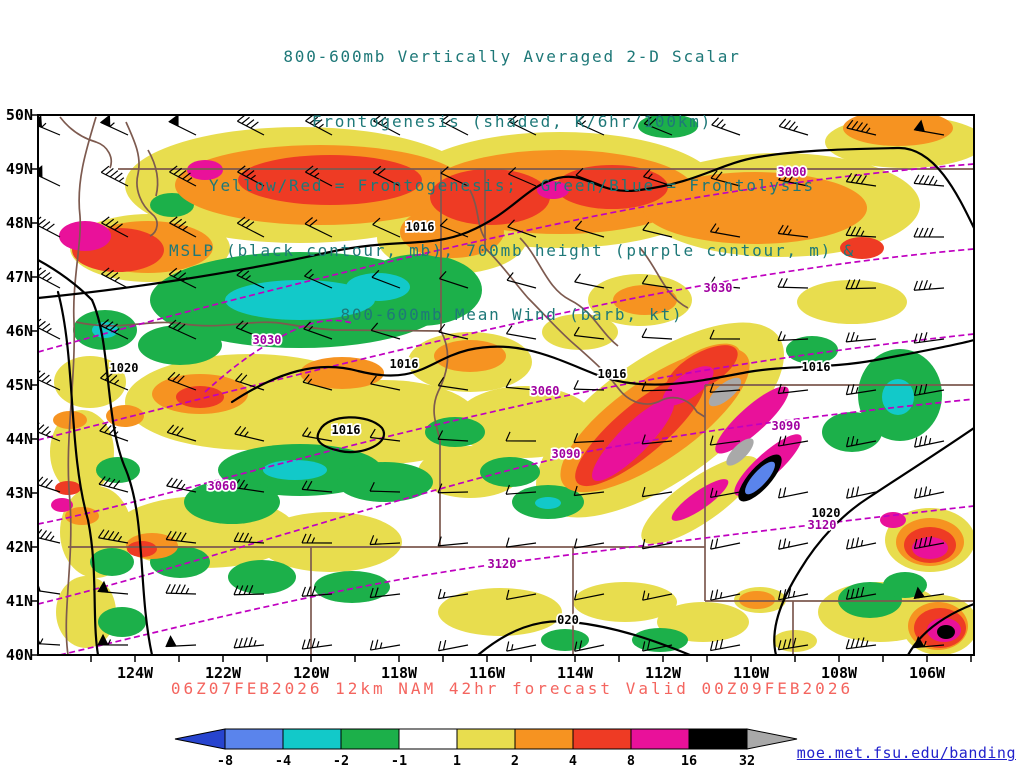 The height and width of the screenshot is (768, 1024). I want to click on contour-label: 3060, so click(545, 391).